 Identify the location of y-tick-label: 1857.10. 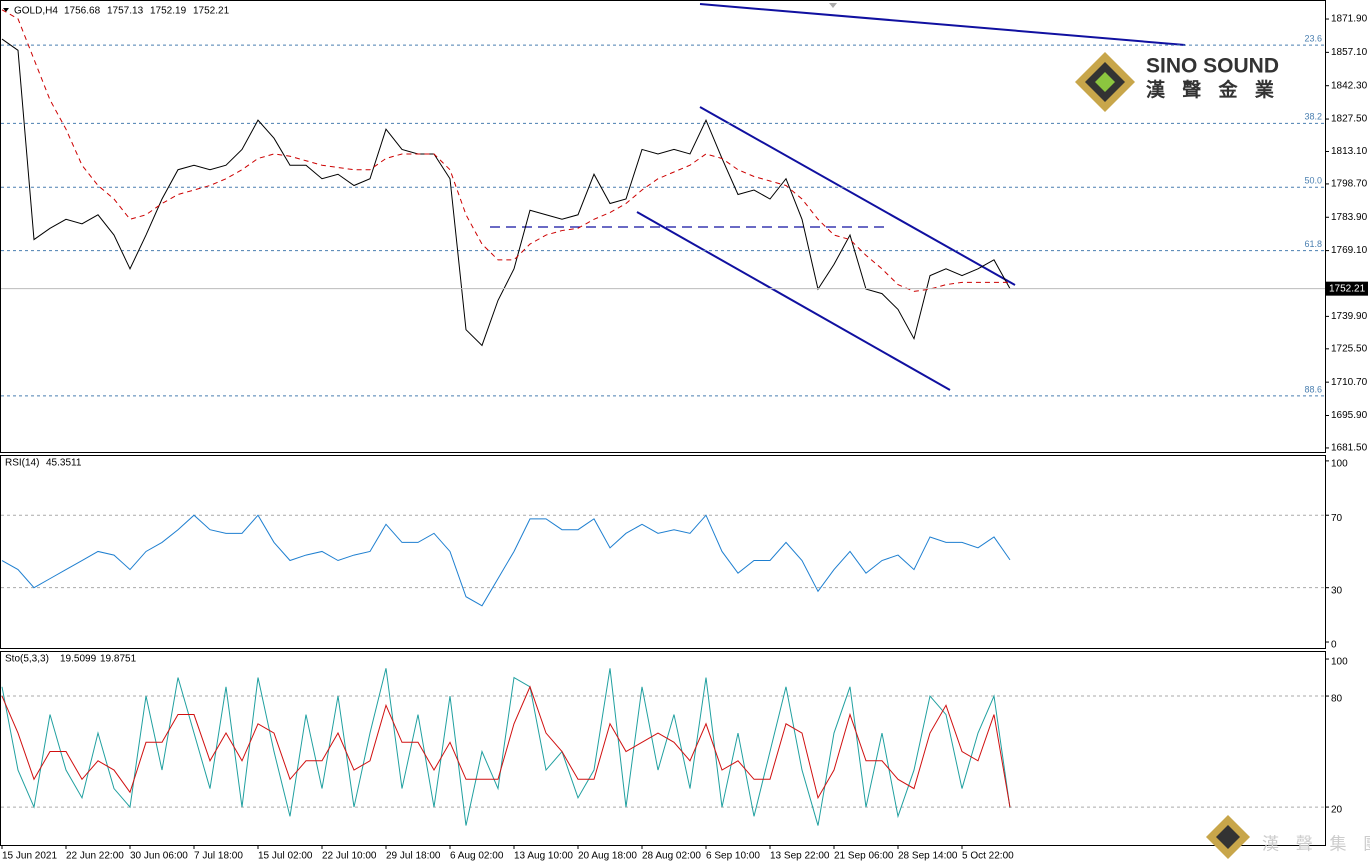
(1349, 52).